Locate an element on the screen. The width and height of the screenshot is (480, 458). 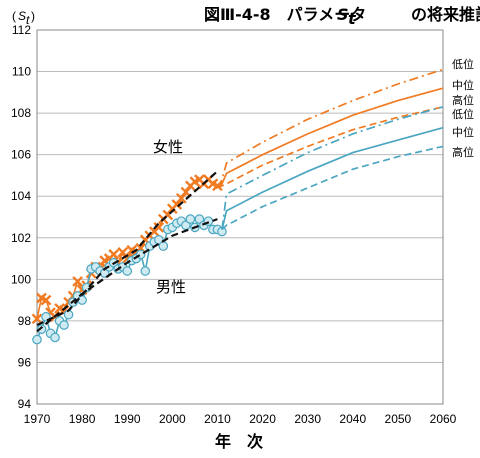
female-projection-label-dashdot: 低位 is located at coordinates (463, 64).